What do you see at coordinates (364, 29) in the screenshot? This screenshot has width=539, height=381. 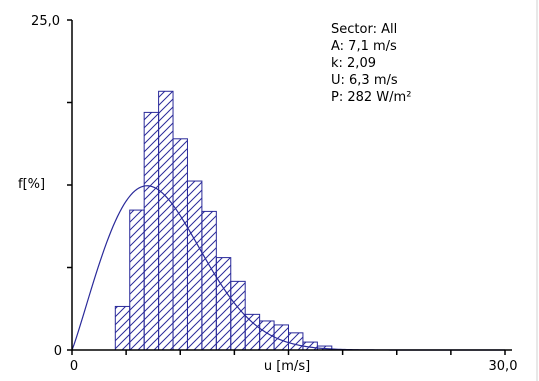 I see `info-sector: Sector: All` at bounding box center [364, 29].